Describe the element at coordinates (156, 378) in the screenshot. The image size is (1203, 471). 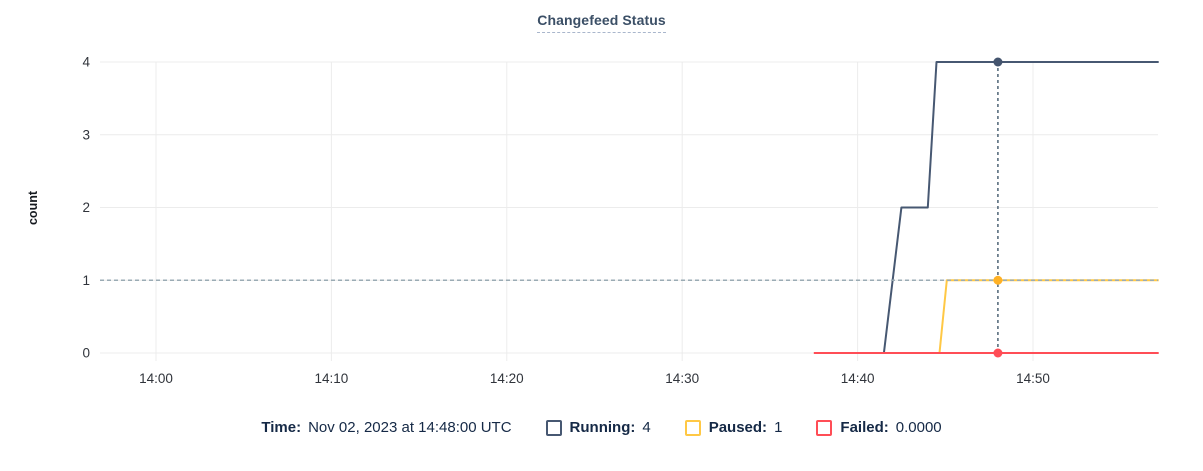
I see `svg-text: 14:00` at that location.